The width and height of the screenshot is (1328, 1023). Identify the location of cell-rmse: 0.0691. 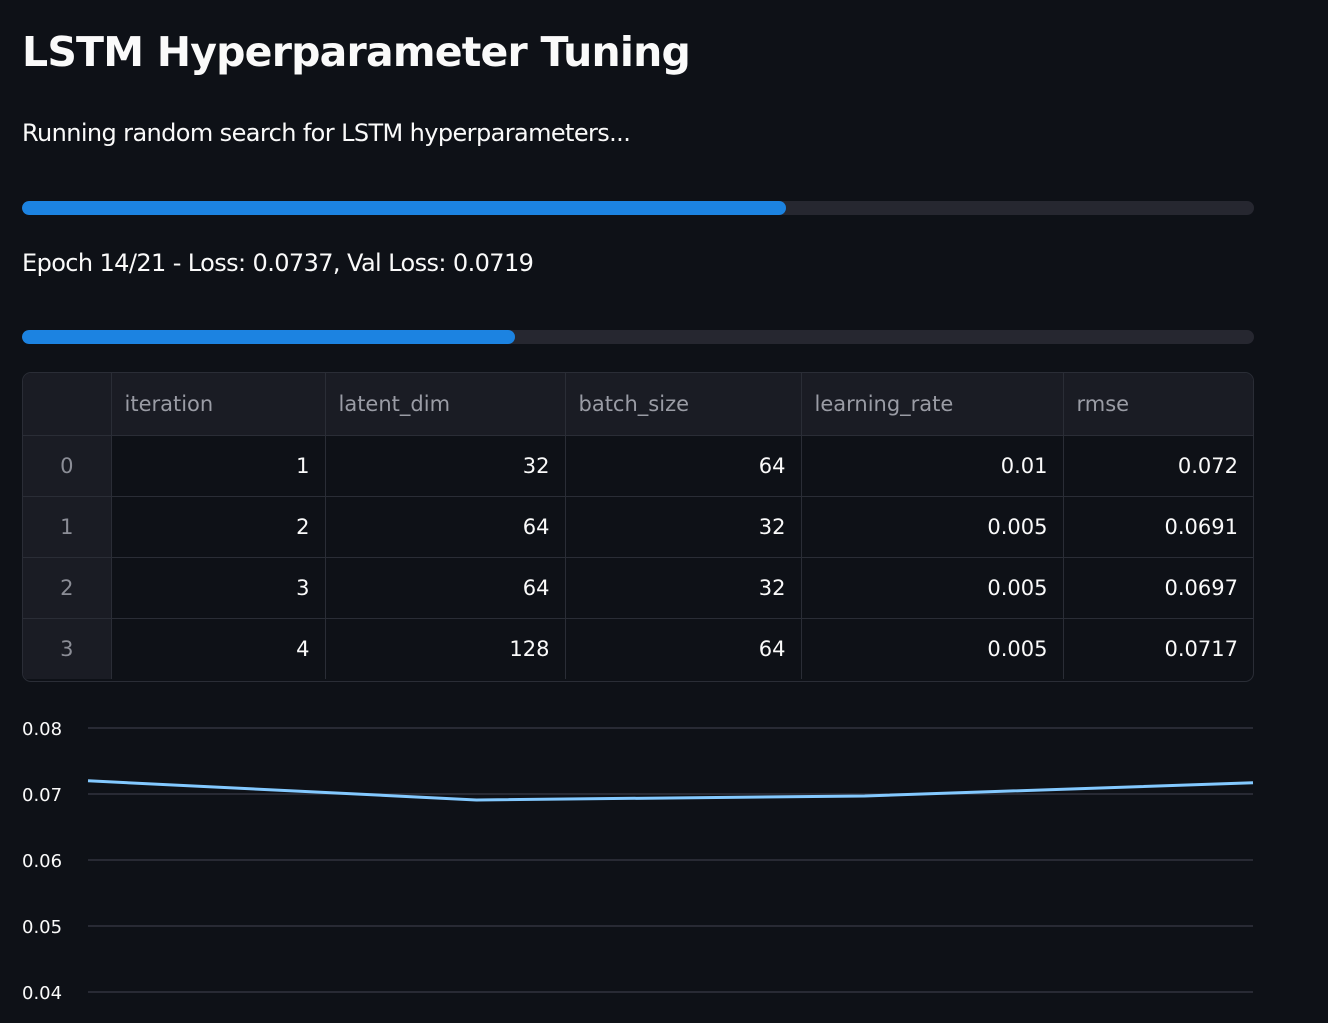
(1158, 527).